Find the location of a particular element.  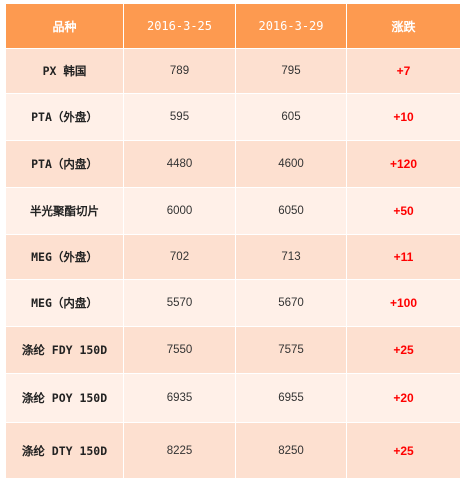

row-variety: 涤纶 DTY 150D is located at coordinates (64, 450).